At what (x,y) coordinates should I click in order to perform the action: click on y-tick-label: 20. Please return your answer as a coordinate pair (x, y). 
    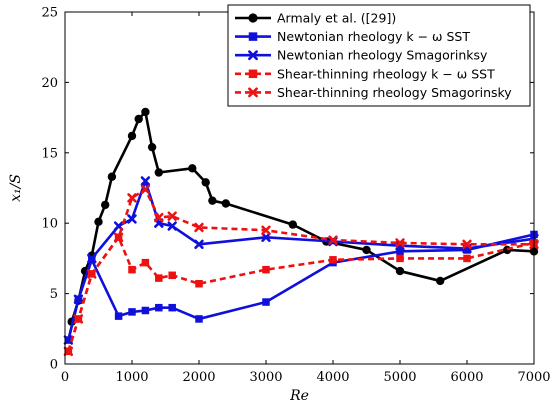
    Looking at the image, I should click on (49, 83).